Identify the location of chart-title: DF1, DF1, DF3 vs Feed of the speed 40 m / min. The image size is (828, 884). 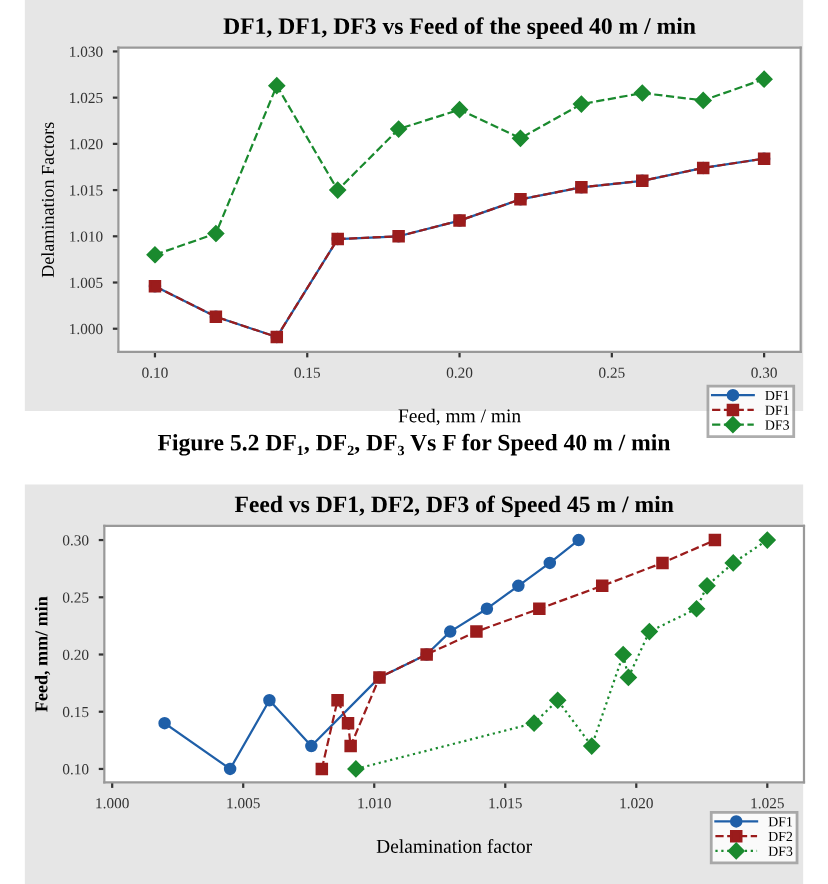
(459, 28).